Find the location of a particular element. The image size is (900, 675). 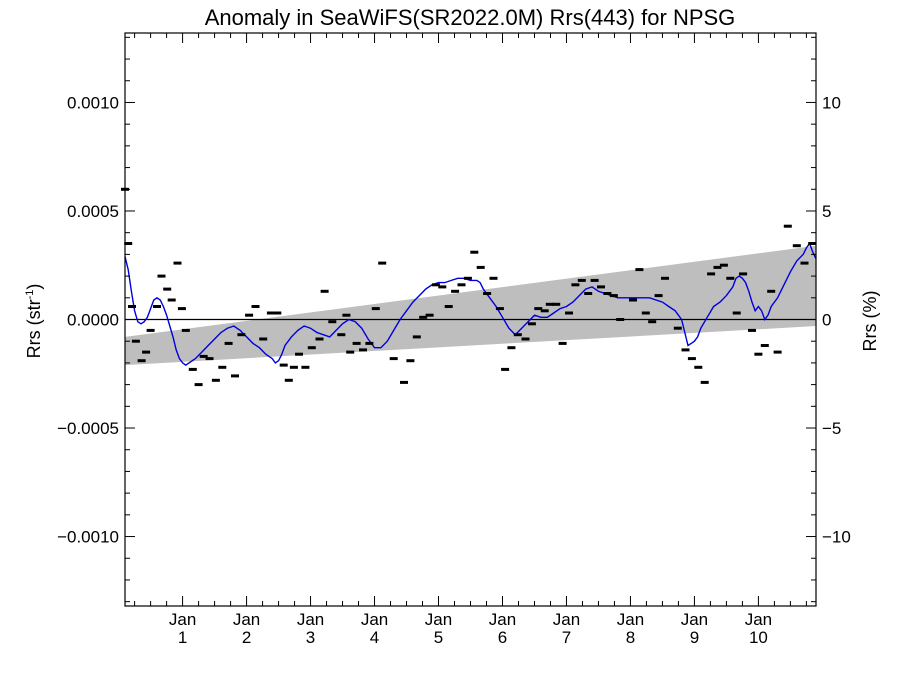

x-tick-label-year: 8 is located at coordinates (630, 637).